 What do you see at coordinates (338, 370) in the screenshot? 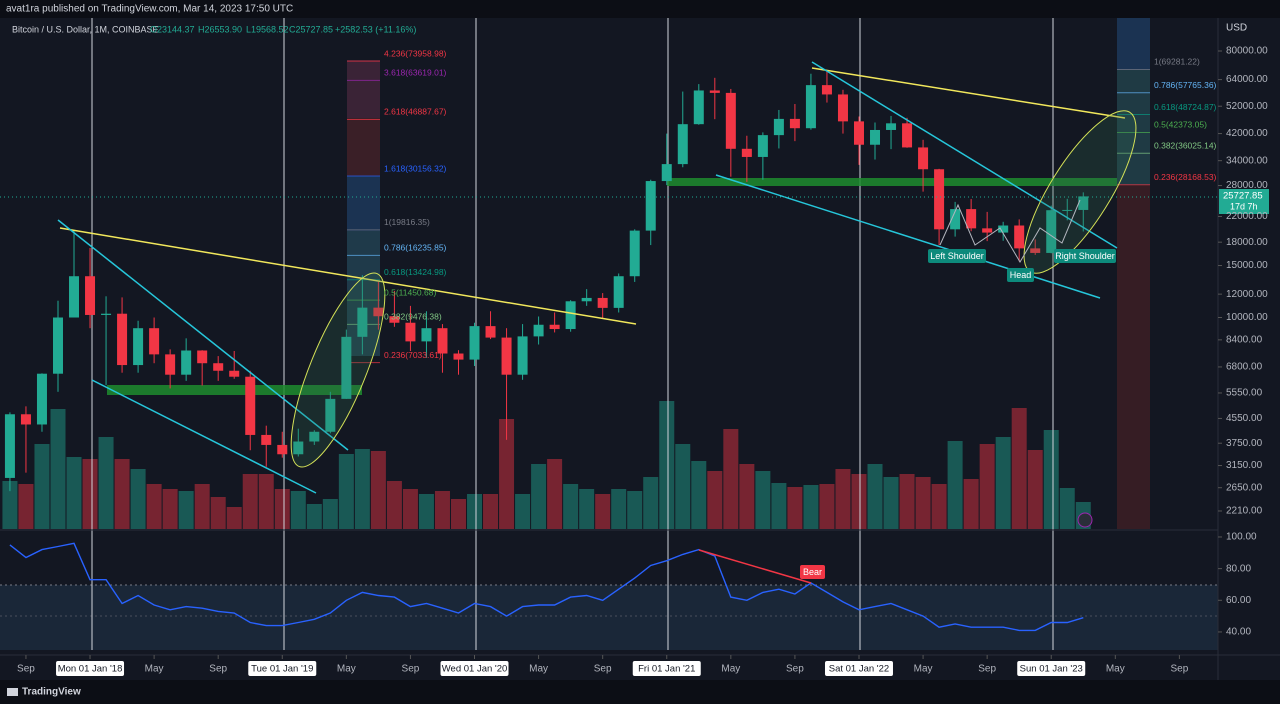
I see `ellipse` at bounding box center [338, 370].